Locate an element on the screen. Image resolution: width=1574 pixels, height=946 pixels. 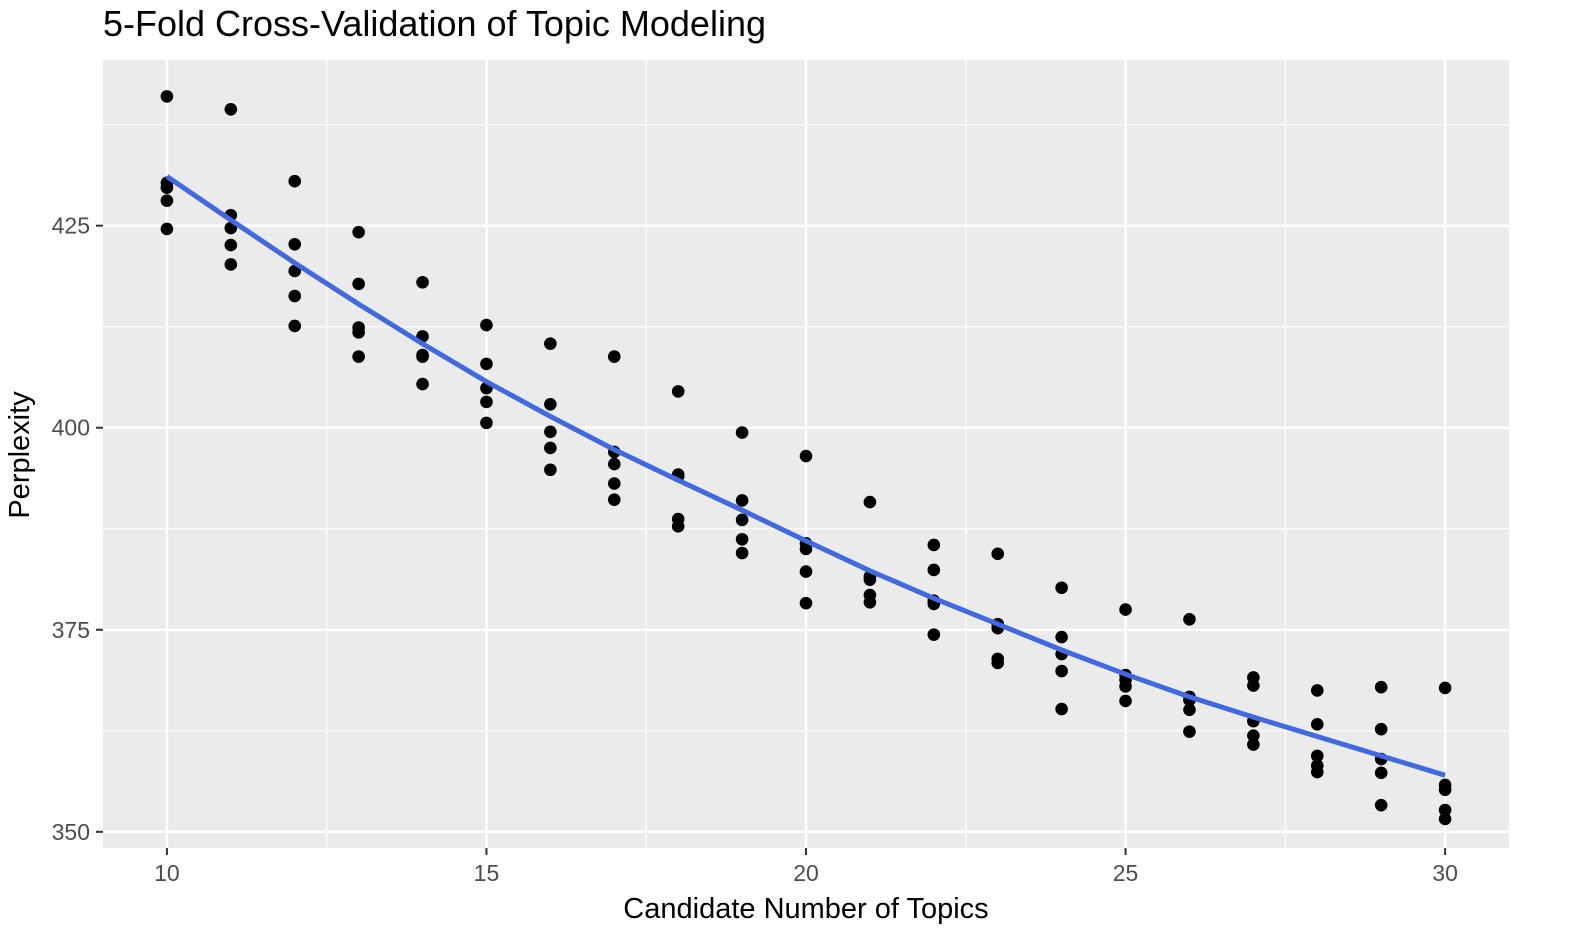
y-tick-label: 350 is located at coordinates (71, 832).